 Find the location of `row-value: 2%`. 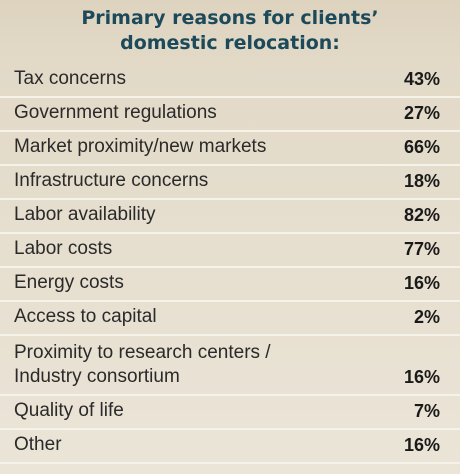

row-value: 2% is located at coordinates (426, 317).